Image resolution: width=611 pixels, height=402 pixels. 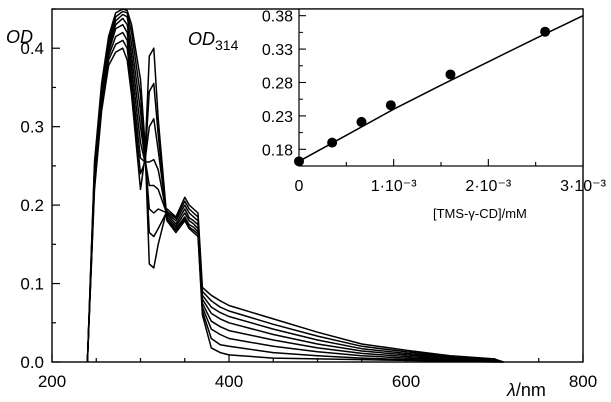 I want to click on main-y-tick-label: 0.2, so click(x=32, y=205).